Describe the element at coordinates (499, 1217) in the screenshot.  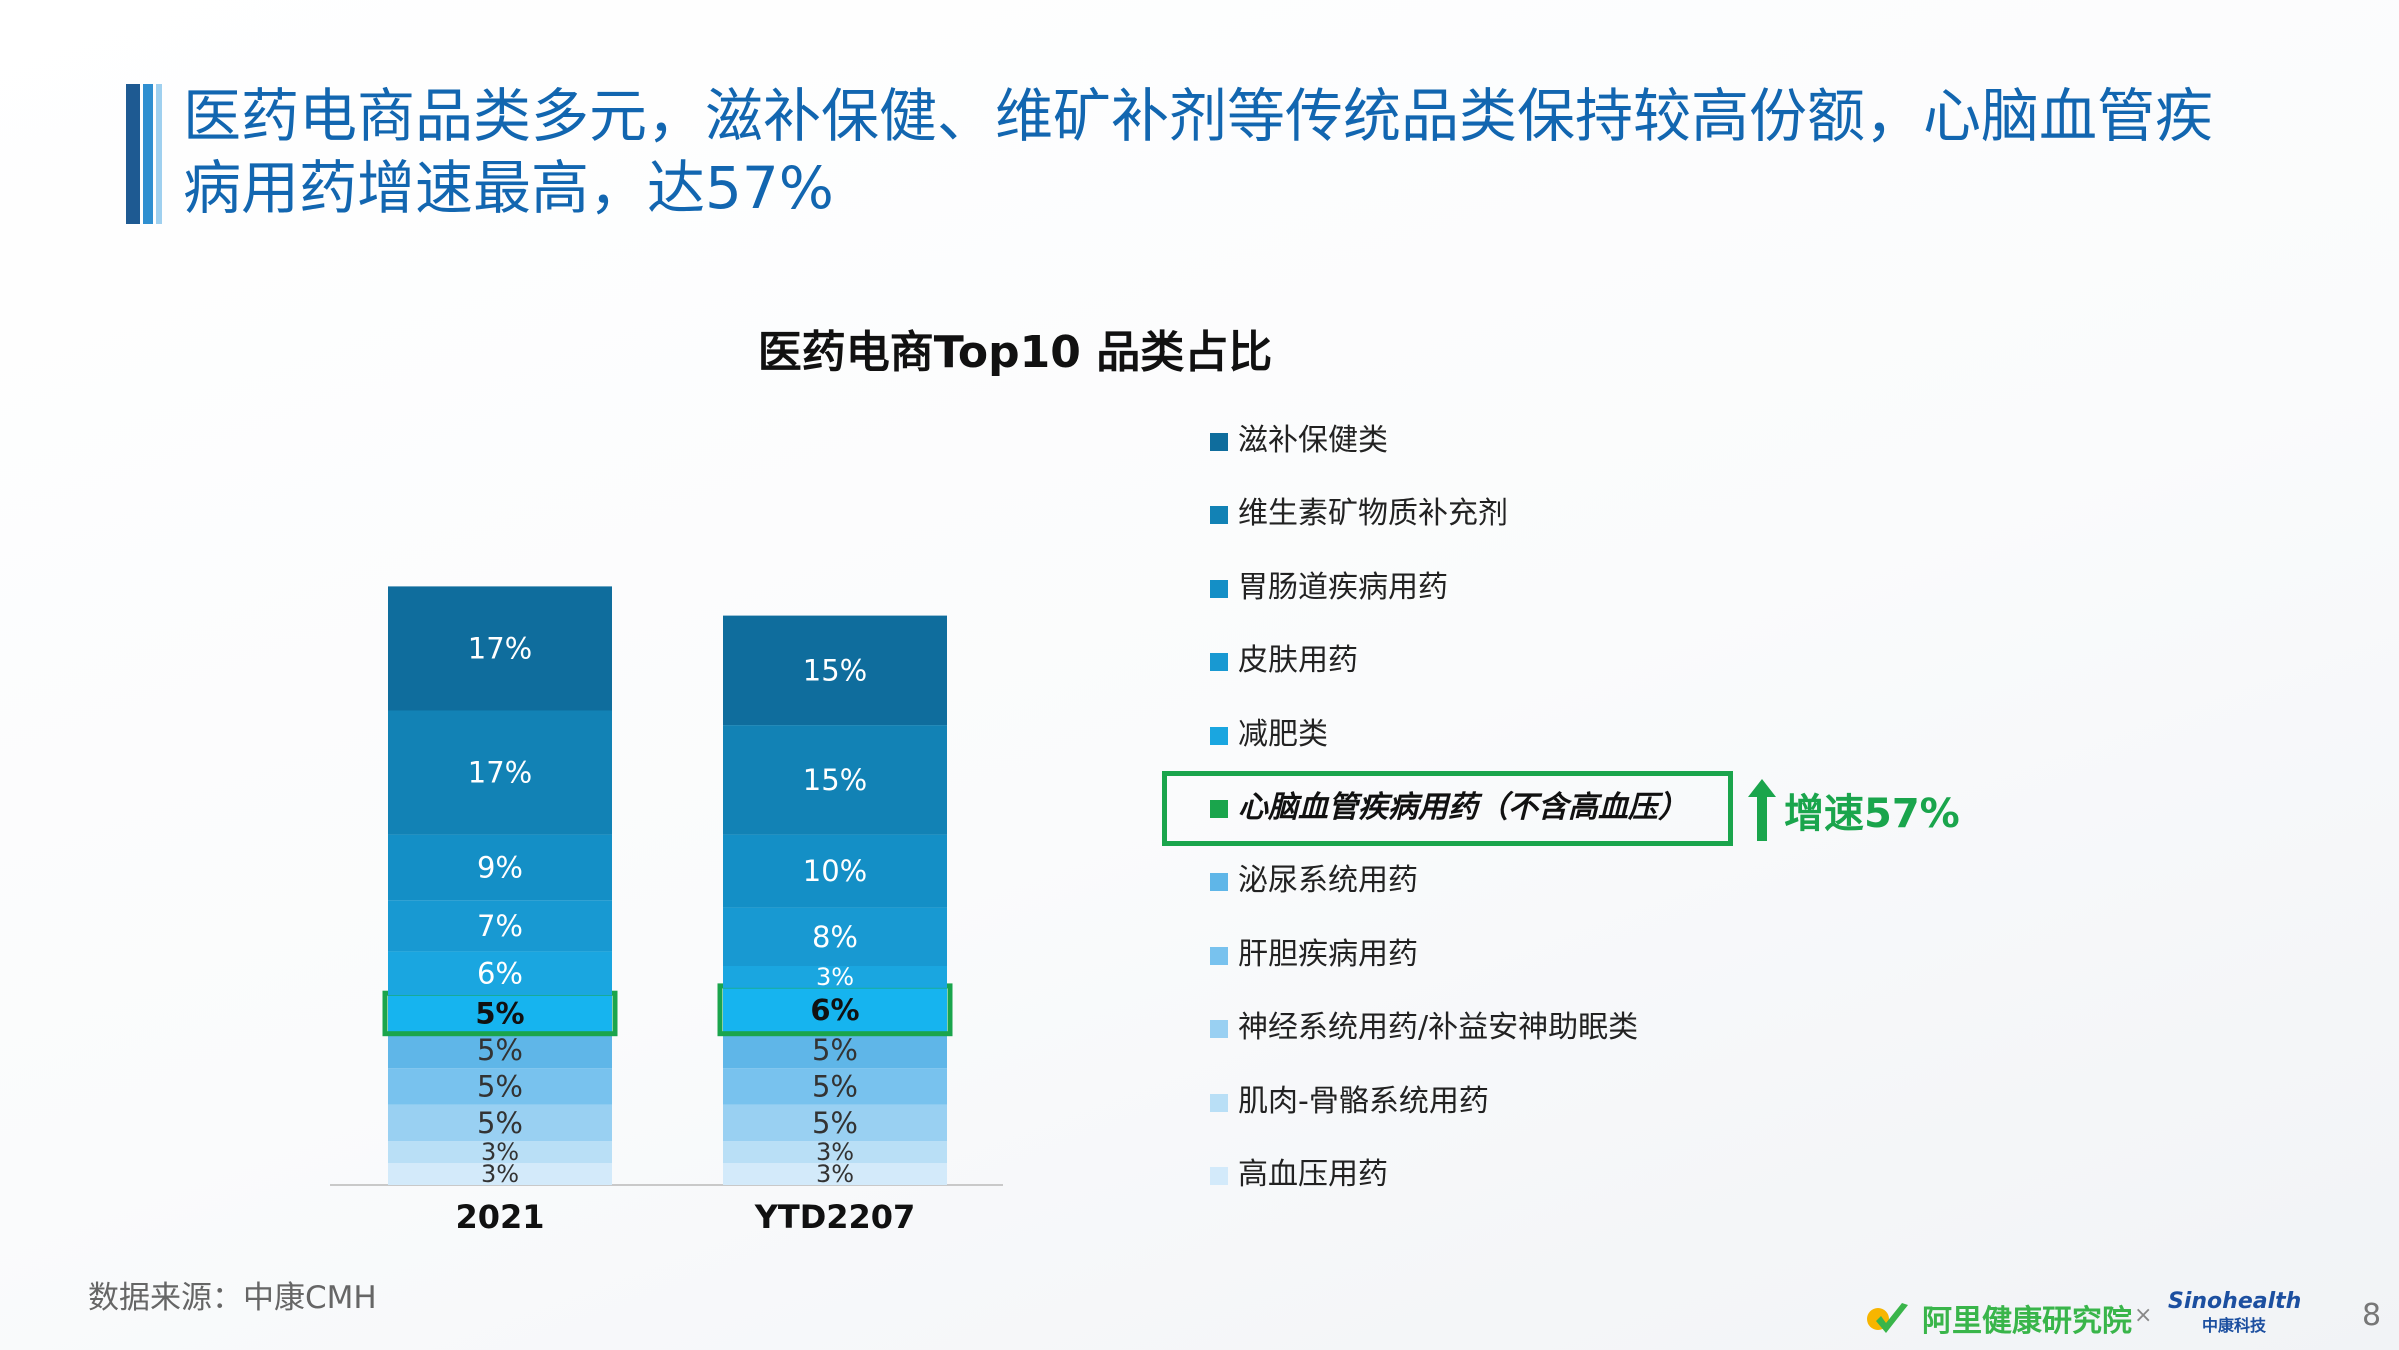
I see `x-tick-label: 2021` at that location.